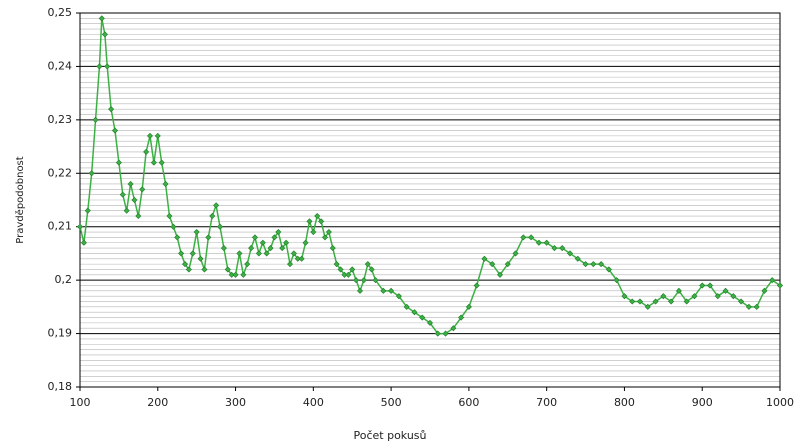 This screenshot has width=800, height=448. I want to click on x-tick-label: 900, so click(702, 402).